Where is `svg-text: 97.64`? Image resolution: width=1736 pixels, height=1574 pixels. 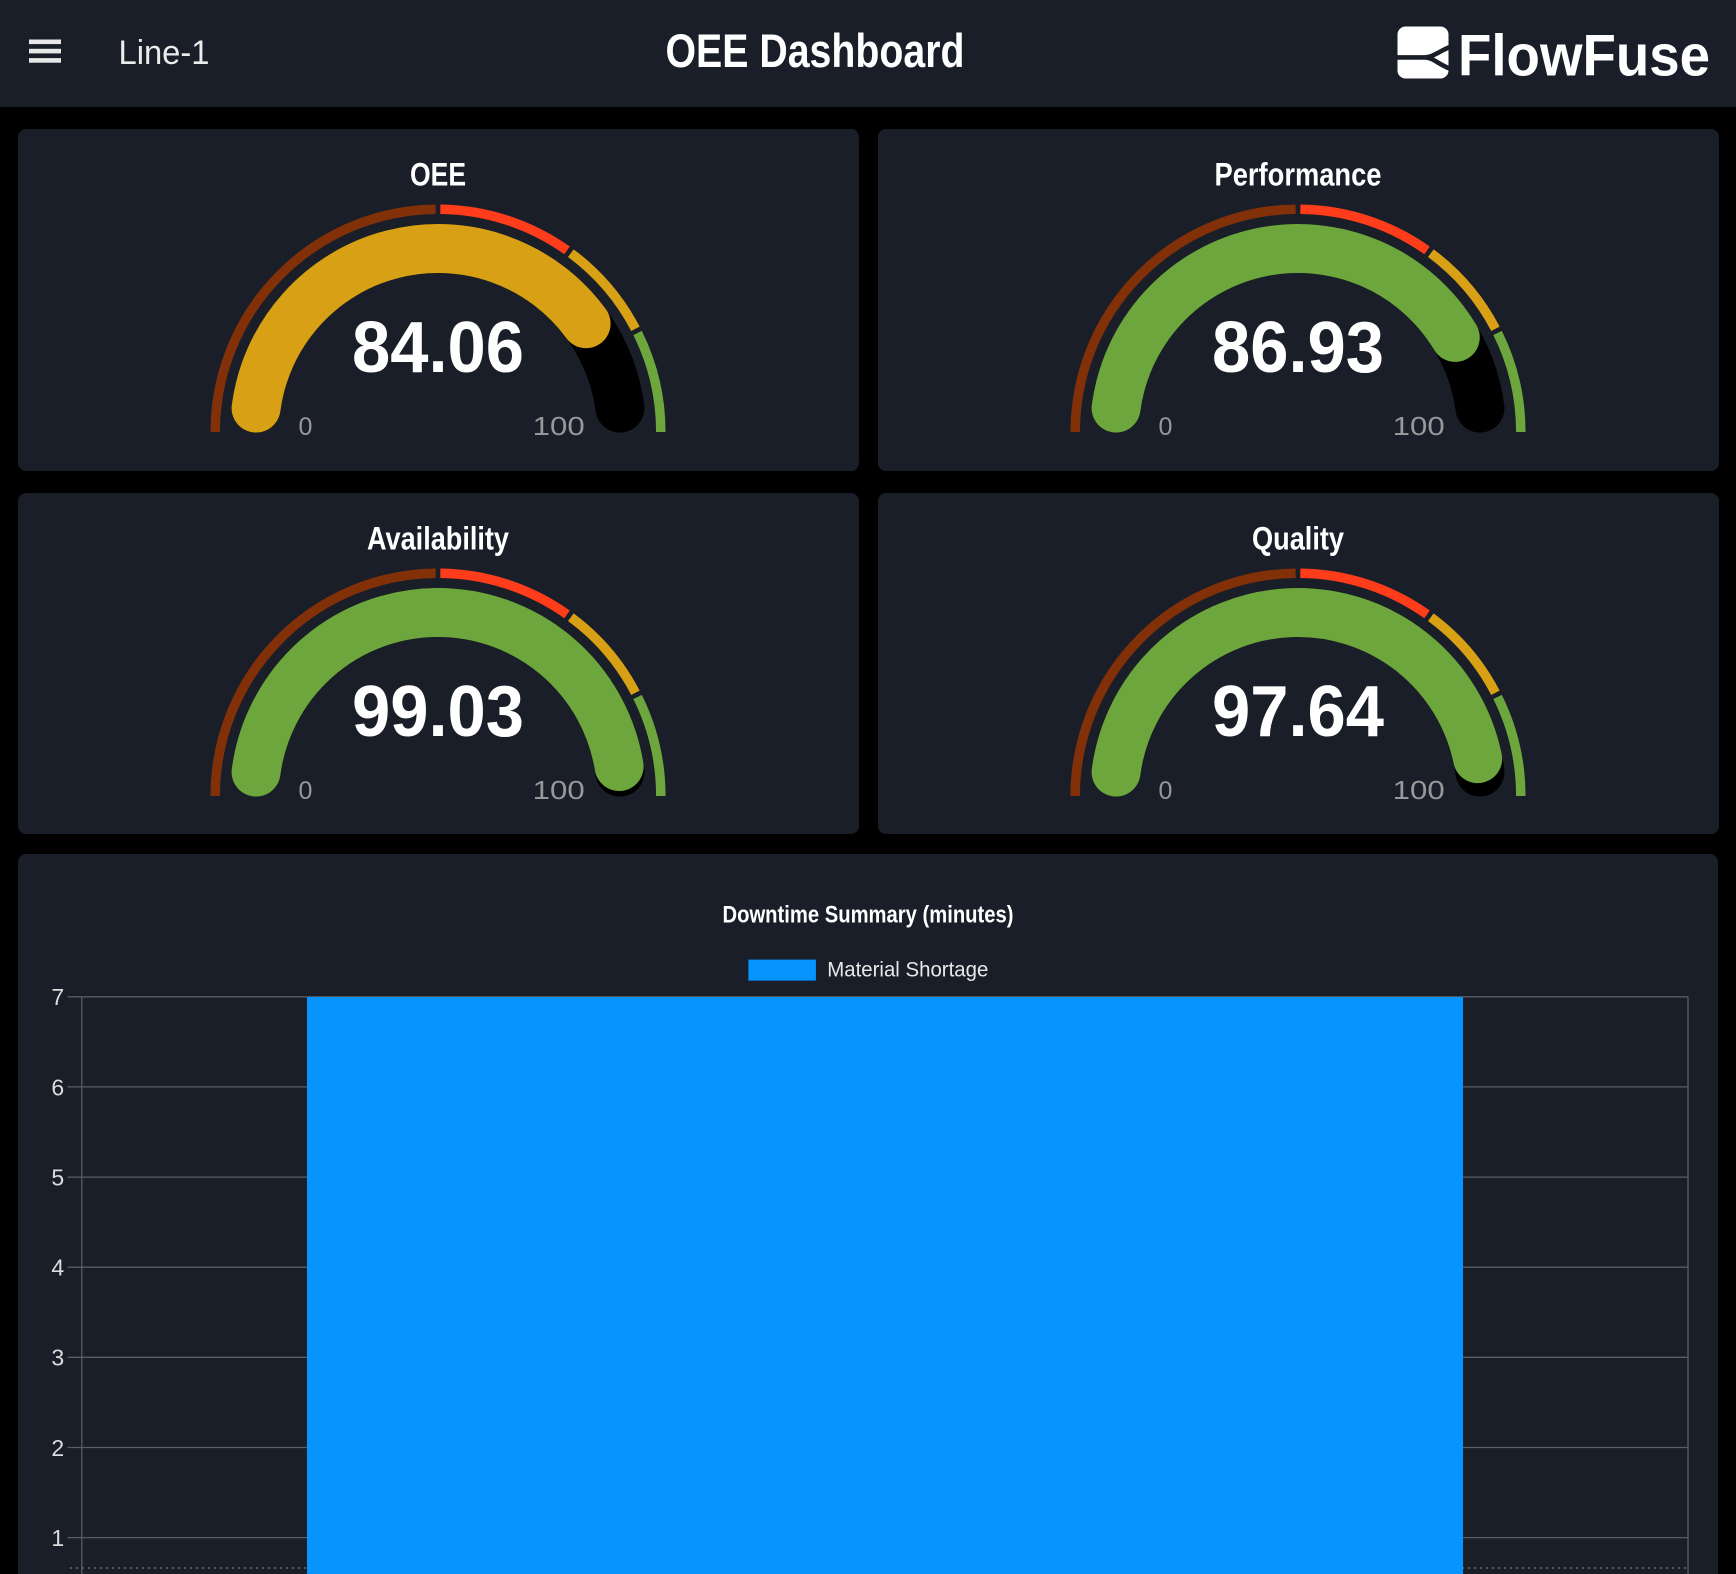
svg-text: 97.64 is located at coordinates (1298, 711).